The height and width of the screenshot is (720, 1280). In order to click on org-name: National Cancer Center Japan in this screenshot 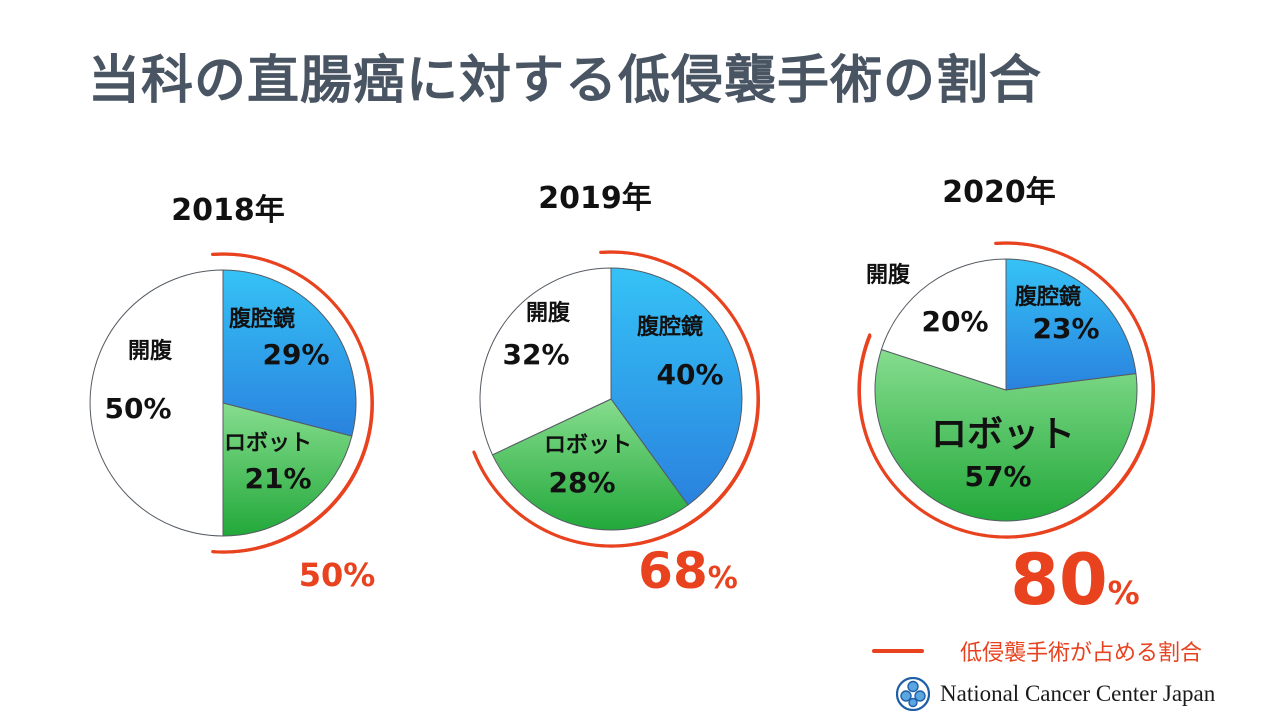, I will do `click(1078, 693)`.